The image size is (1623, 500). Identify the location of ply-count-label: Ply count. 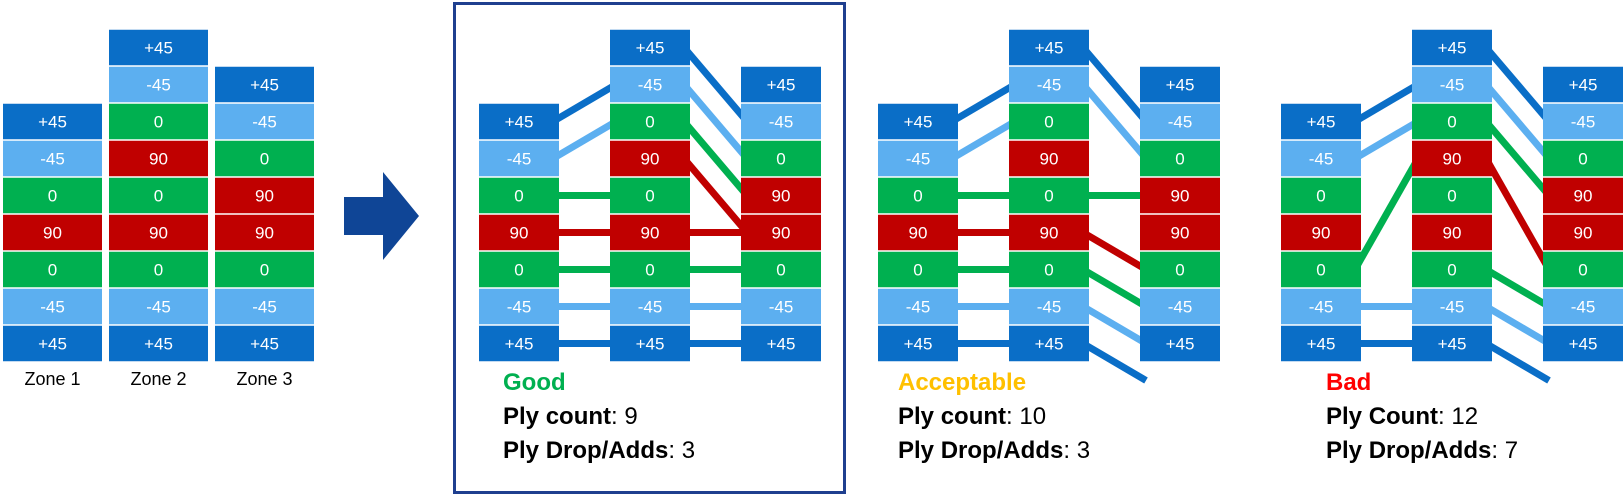
(557, 416).